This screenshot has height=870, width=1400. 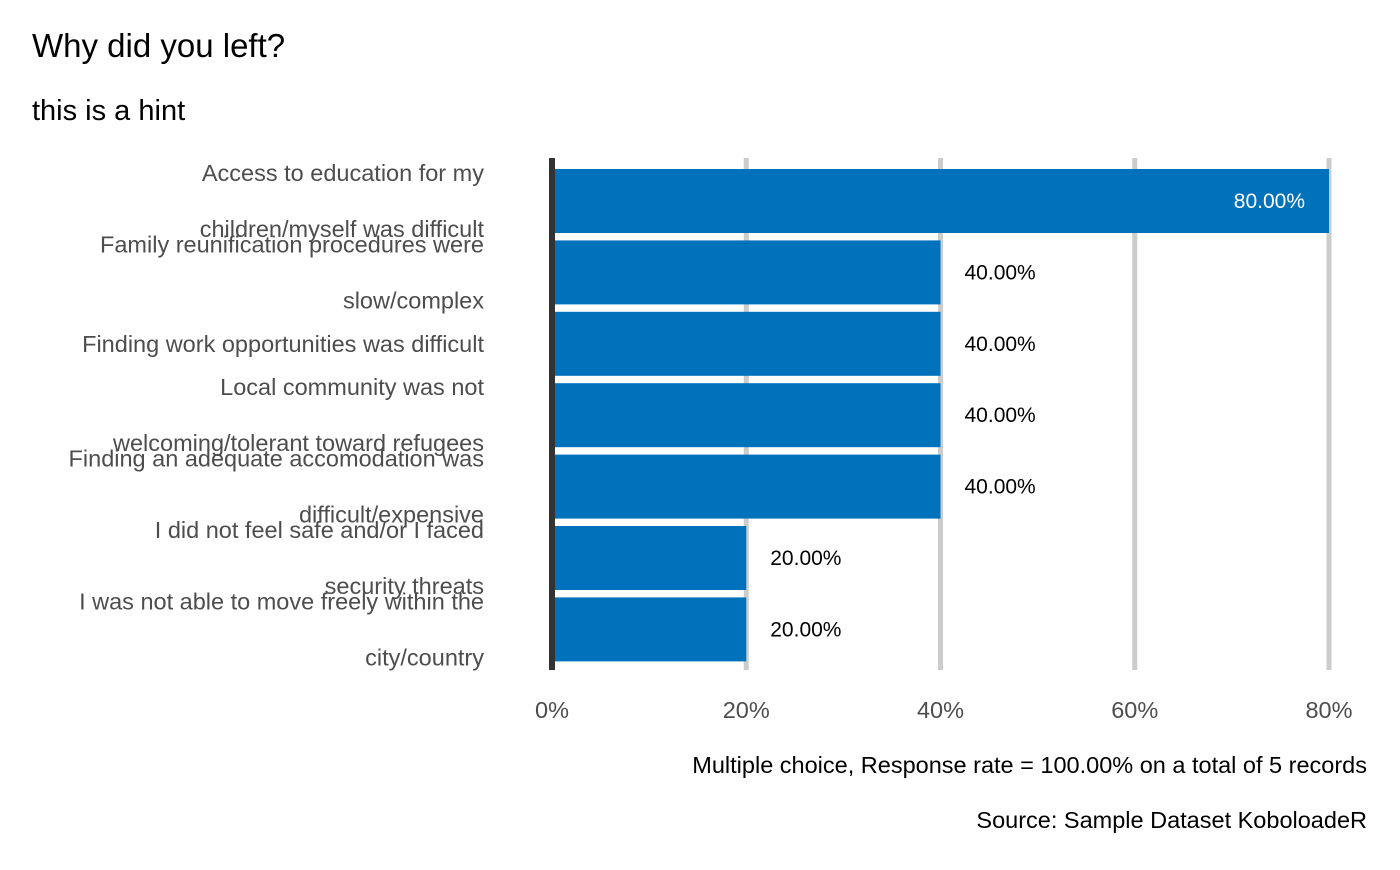 What do you see at coordinates (1269, 201) in the screenshot?
I see `value-label-1: 80.00%` at bounding box center [1269, 201].